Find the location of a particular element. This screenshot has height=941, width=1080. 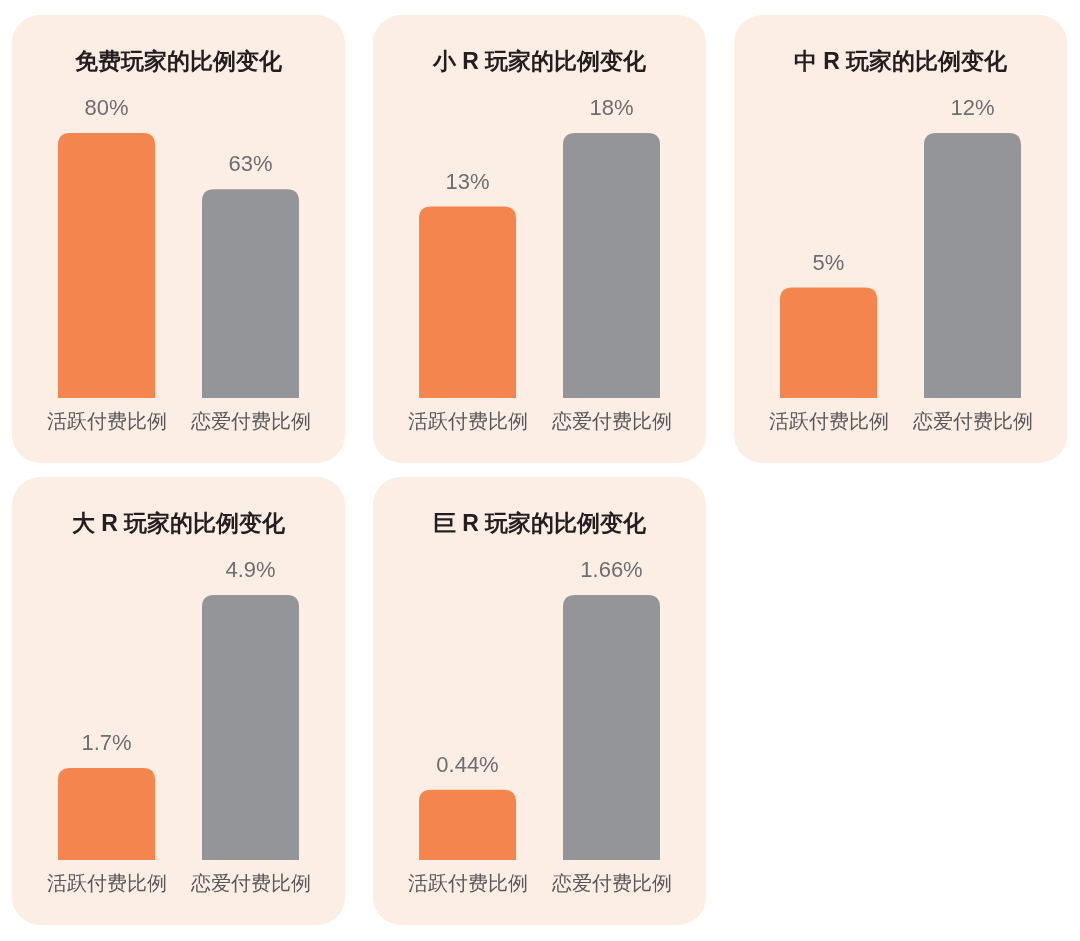

chart-title: 巨 R 玩家的比例变化 is located at coordinates (540, 523).